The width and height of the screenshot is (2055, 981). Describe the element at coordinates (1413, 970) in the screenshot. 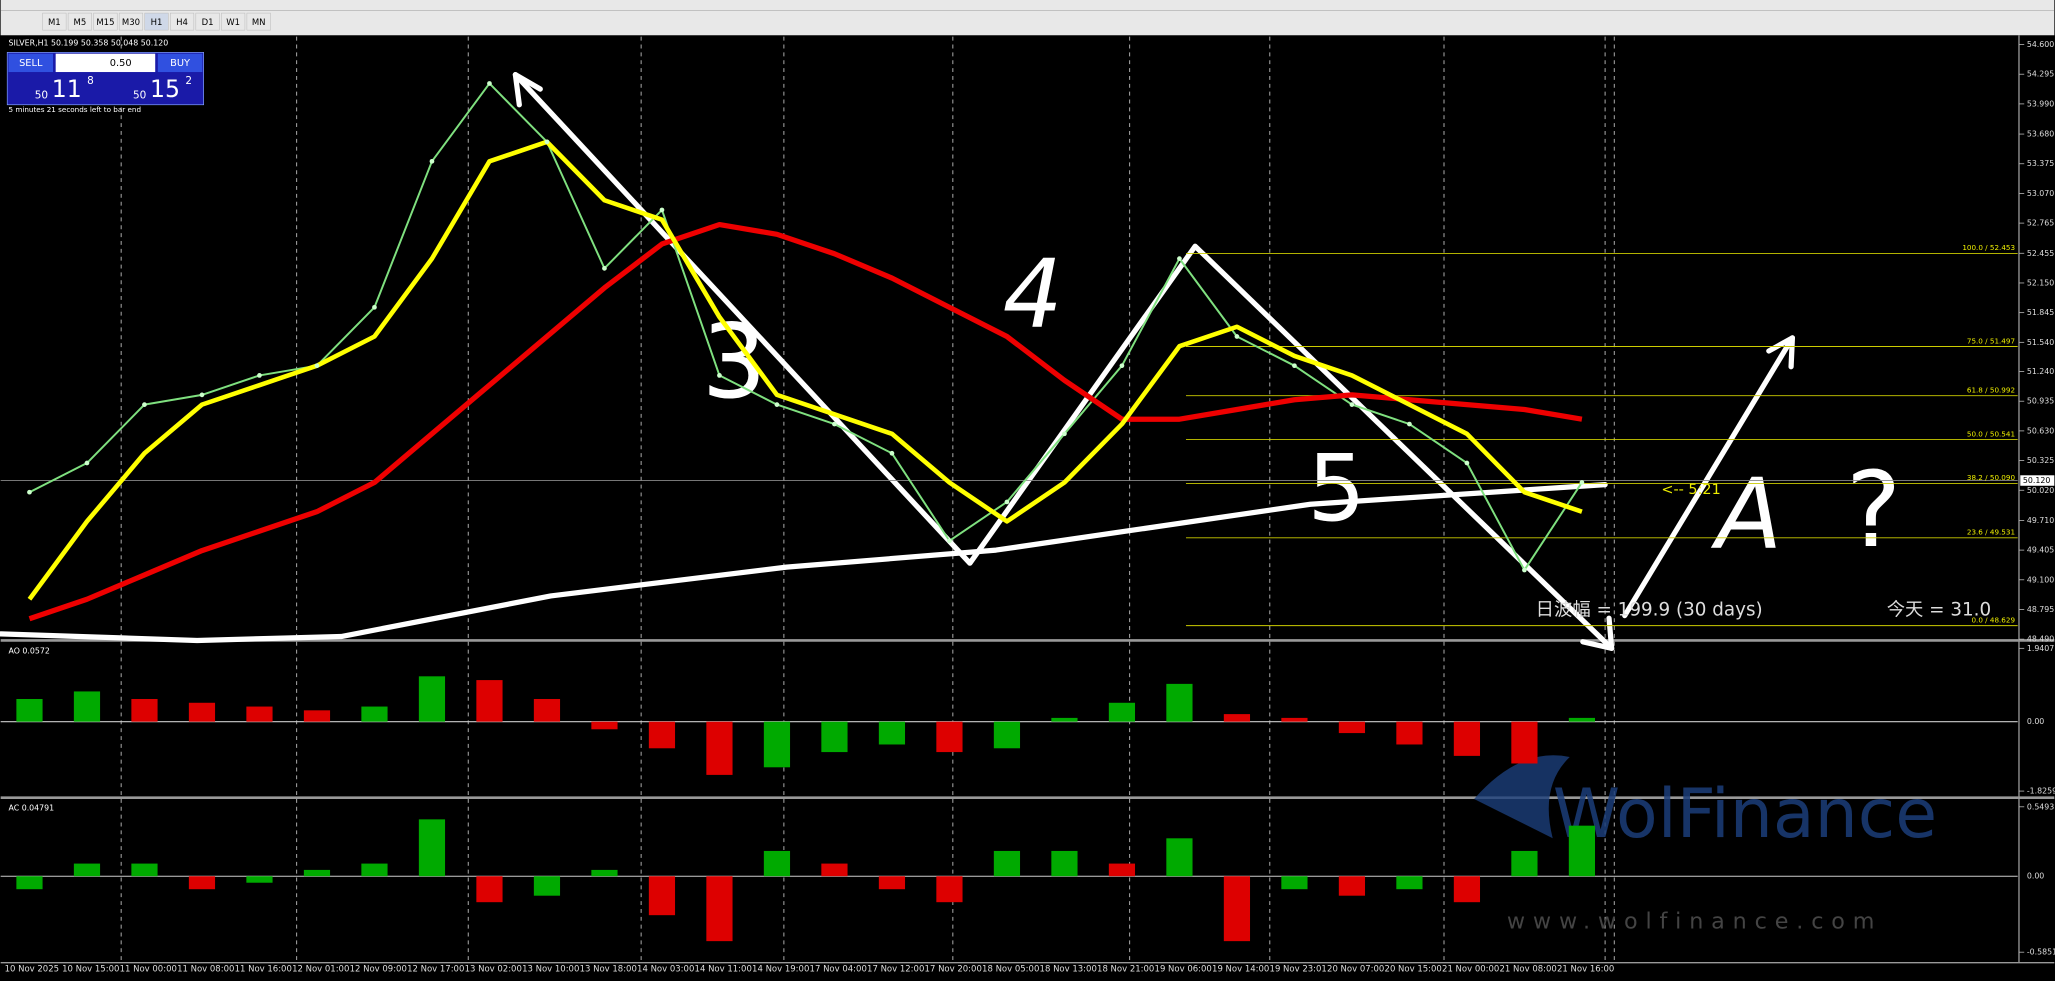

I see `x-tick-label: 20 Nov 15:00` at that location.